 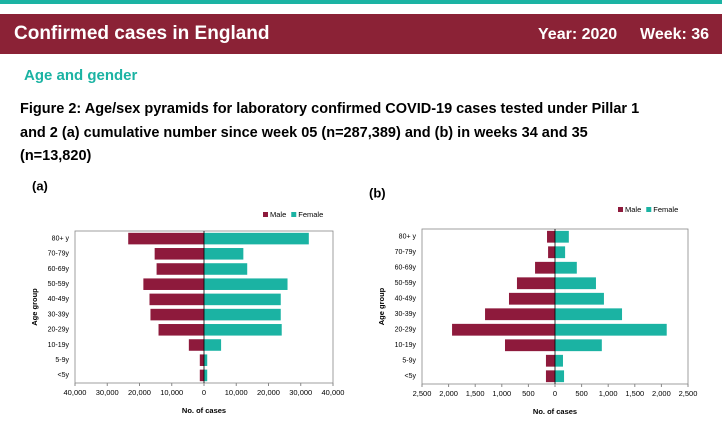 What do you see at coordinates (59, 269) in the screenshot?
I see `y-tick-label: 60-69y` at bounding box center [59, 269].